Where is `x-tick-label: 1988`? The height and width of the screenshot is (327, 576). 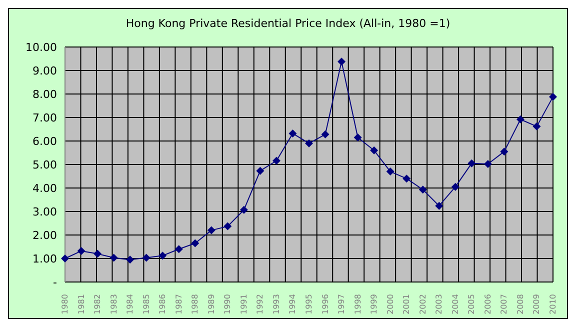
x-tick-label: 1988 is located at coordinates (195, 304).